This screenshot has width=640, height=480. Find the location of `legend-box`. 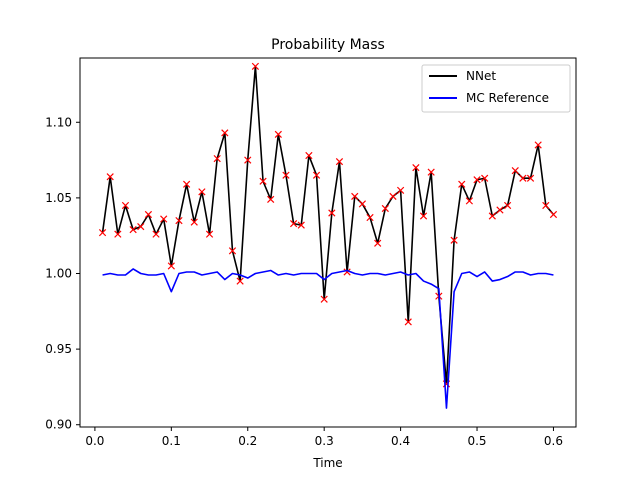

legend-box is located at coordinates (496, 88).